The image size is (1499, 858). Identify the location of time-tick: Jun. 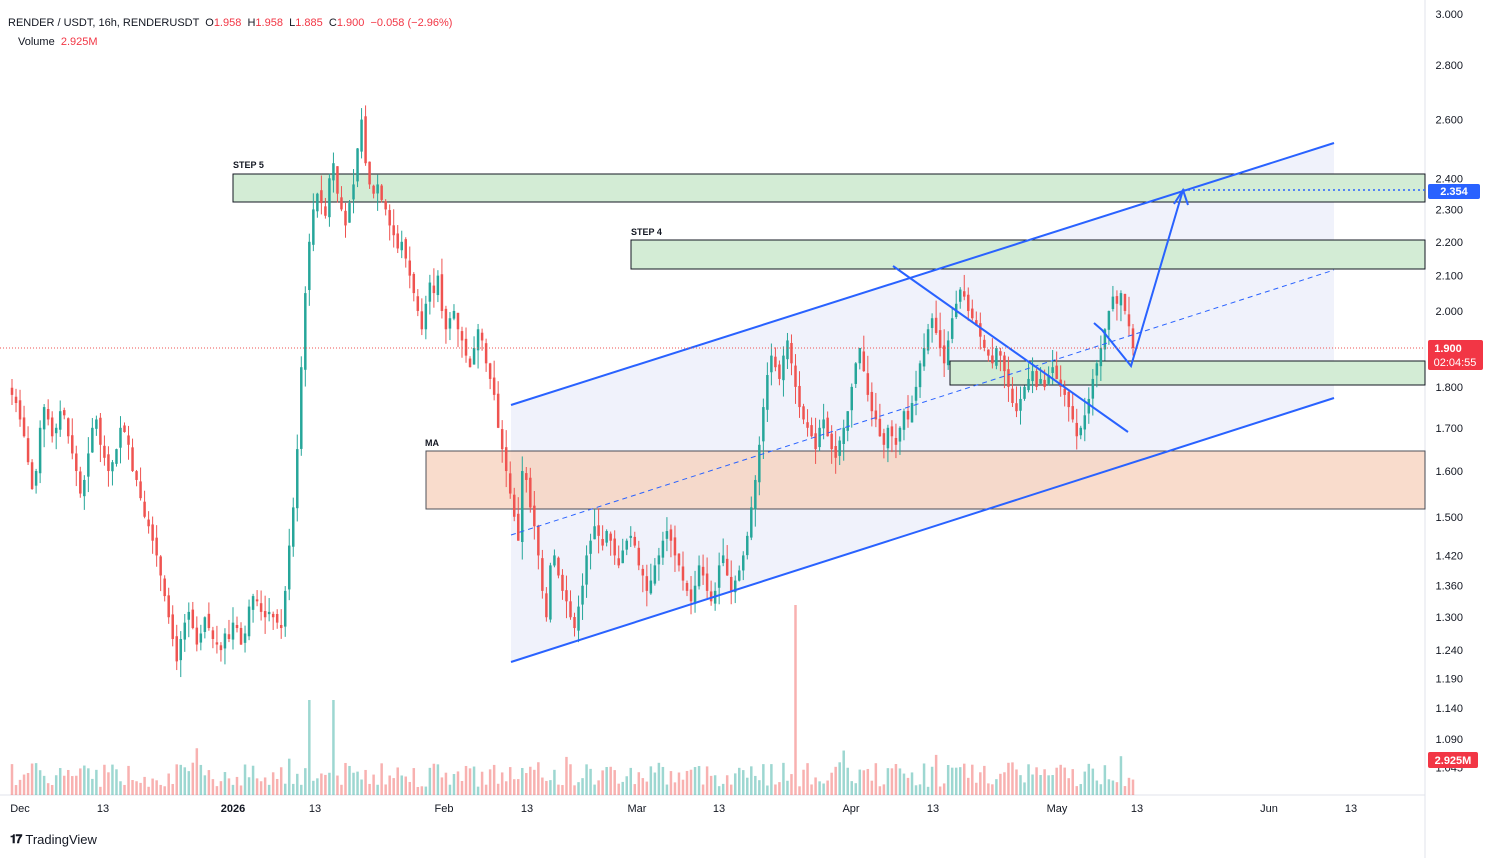
(1269, 809).